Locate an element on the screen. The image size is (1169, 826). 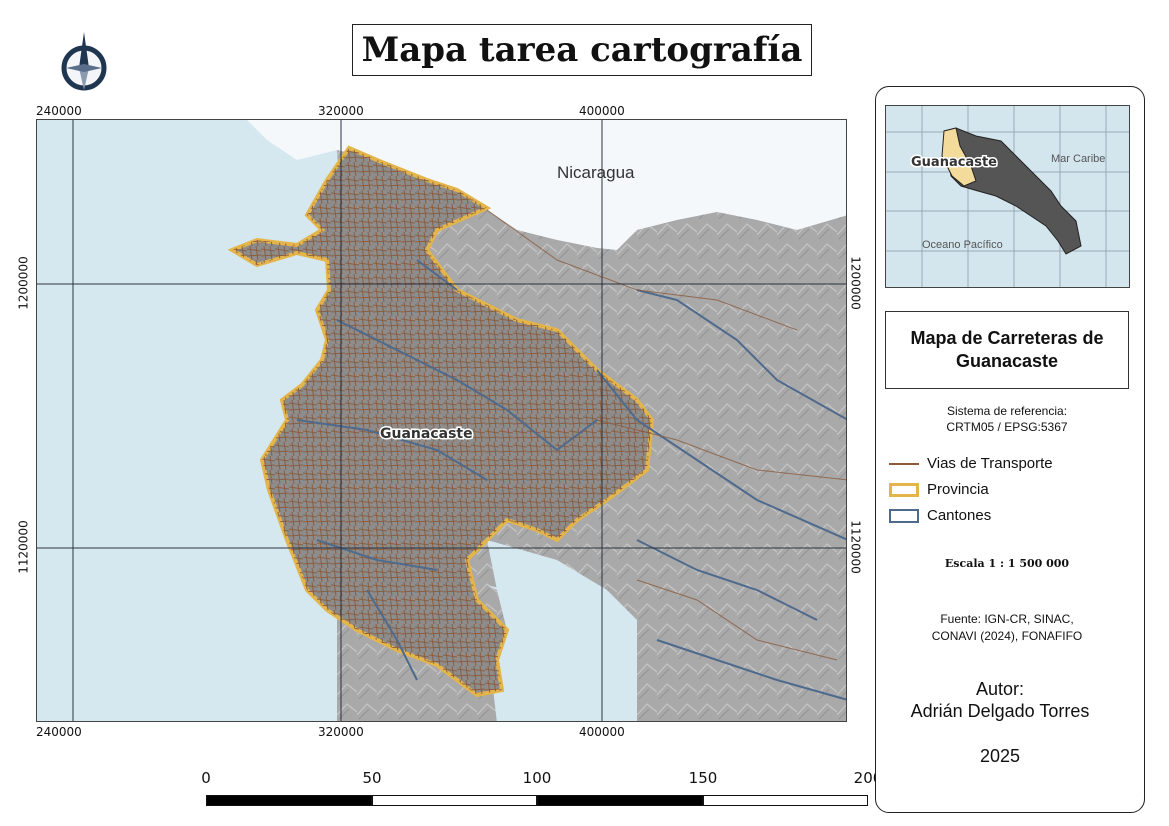
inset-label-pacific: Oceano Pacífico is located at coordinates (962, 245).